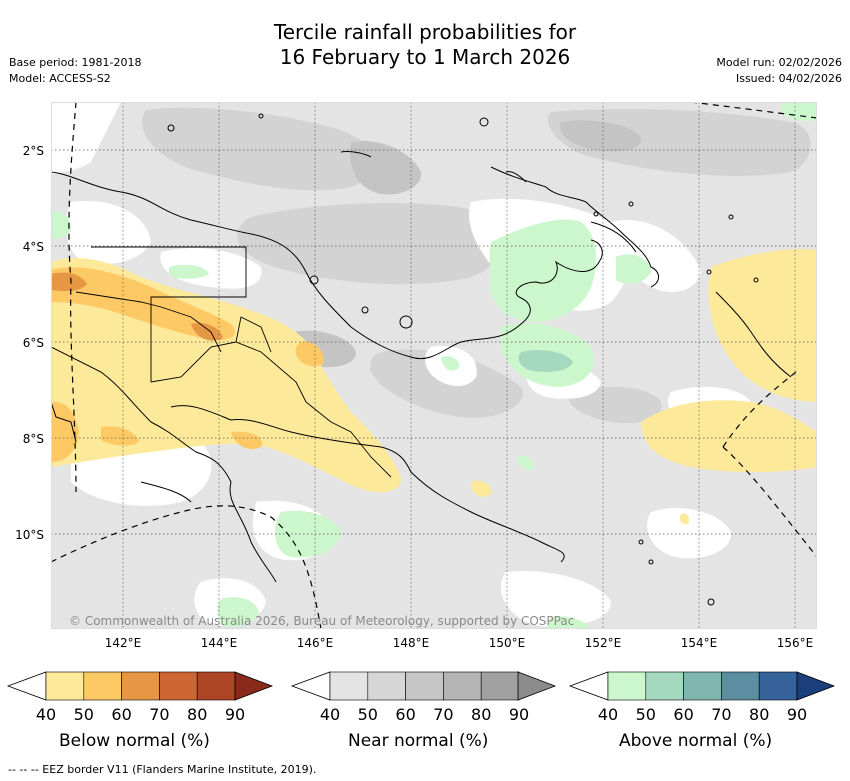 This screenshot has height=781, width=850. What do you see at coordinates (187, 364) in the screenshot?
I see `below-normal-50-regions` at bounding box center [187, 364].